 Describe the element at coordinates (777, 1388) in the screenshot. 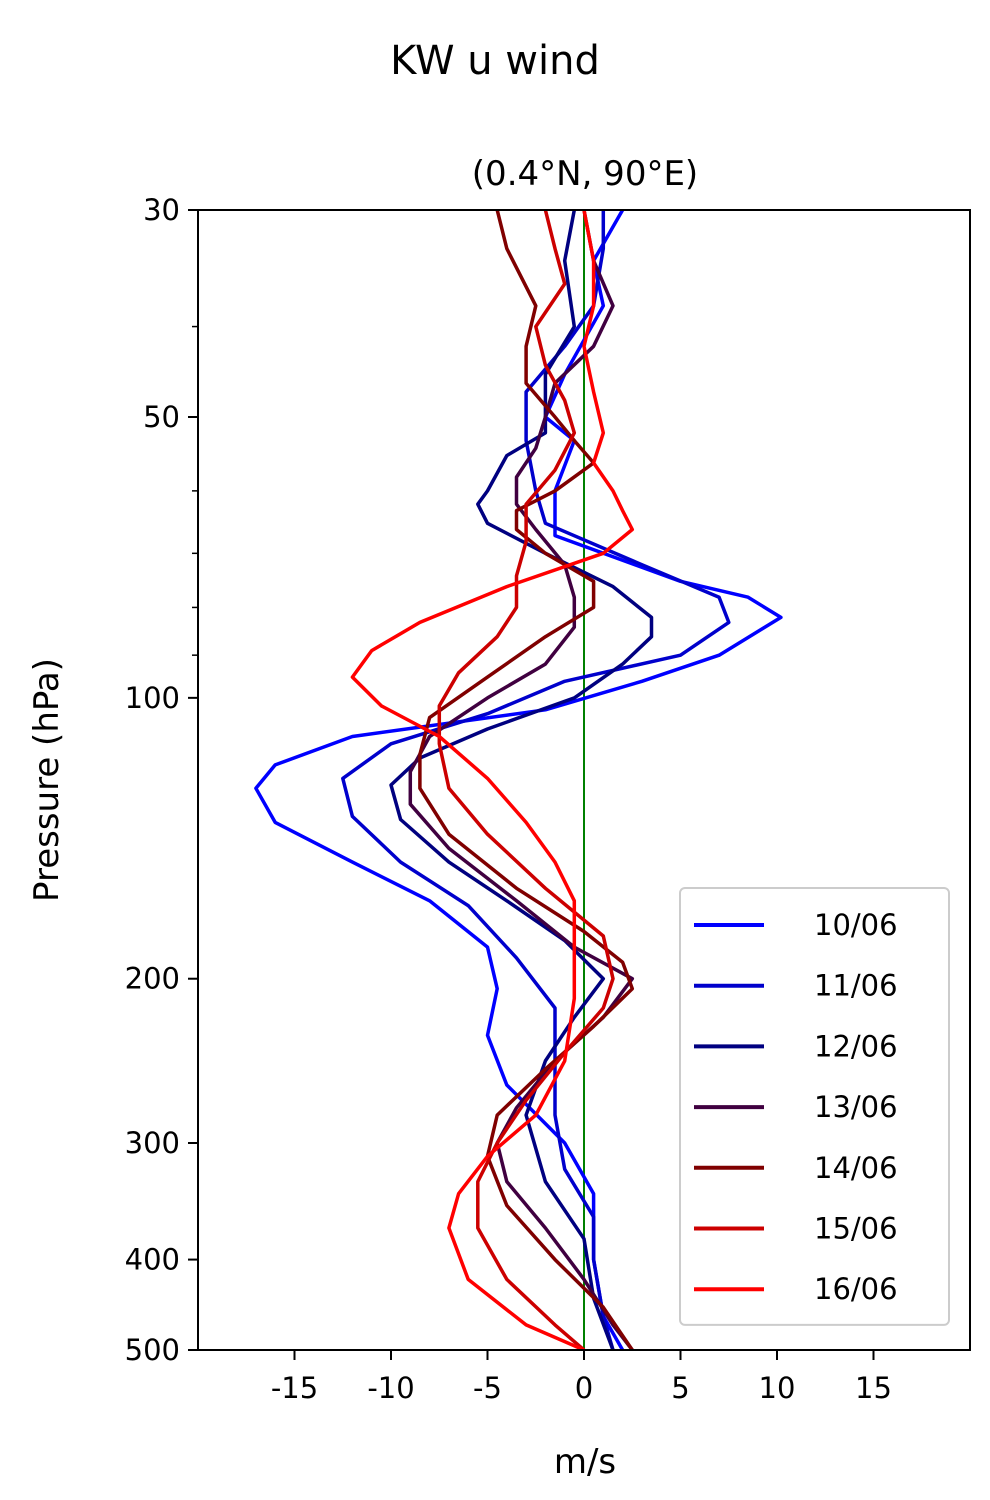

I see `x-tick-label: 10` at that location.